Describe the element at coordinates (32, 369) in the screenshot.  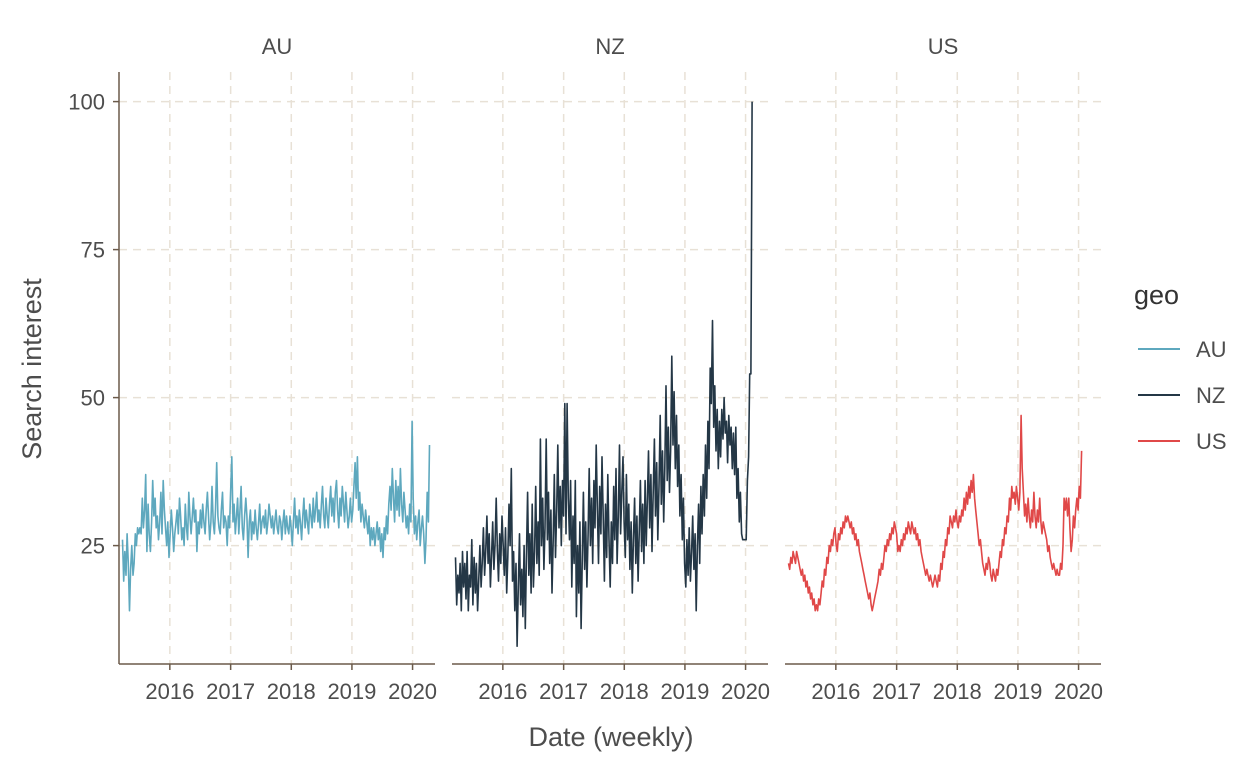
I see `y-axis-title: Search interest` at that location.